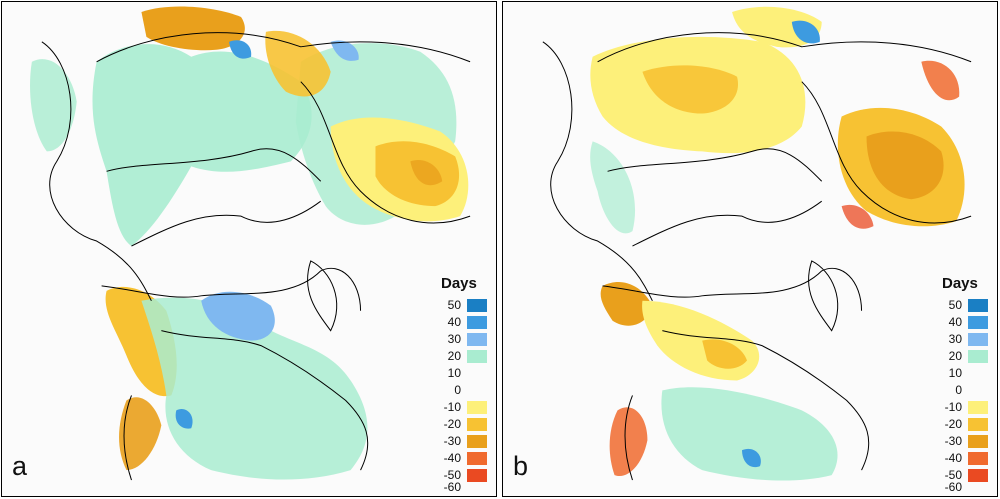  Describe the element at coordinates (53, 105) in the screenshot. I see `region-scandinavia` at that location.